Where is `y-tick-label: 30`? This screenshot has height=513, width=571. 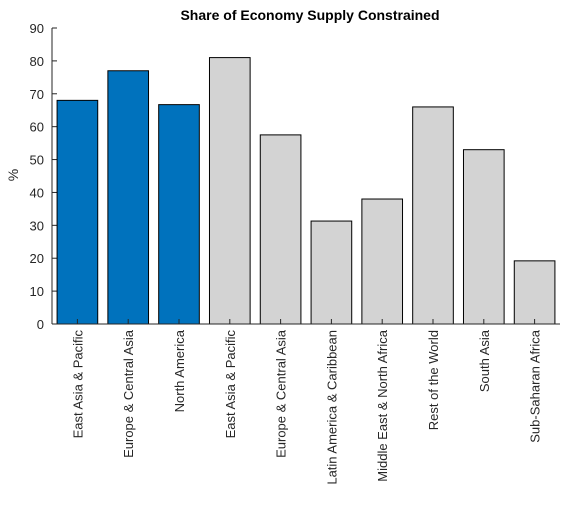
y-tick-label: 30 is located at coordinates (37, 225).